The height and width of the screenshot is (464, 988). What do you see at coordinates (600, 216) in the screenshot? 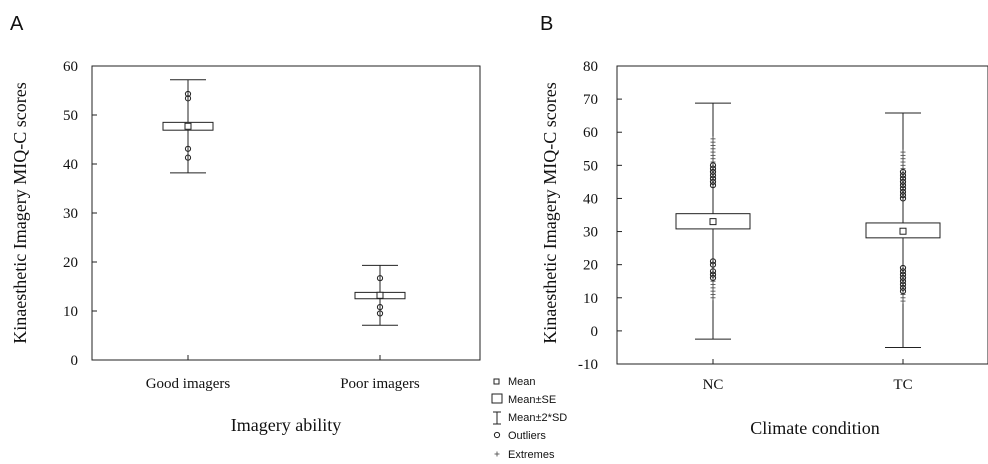
I see `y-axis-b: -10 0 10 20 30 40 50 60 70 80` at bounding box center [600, 216].